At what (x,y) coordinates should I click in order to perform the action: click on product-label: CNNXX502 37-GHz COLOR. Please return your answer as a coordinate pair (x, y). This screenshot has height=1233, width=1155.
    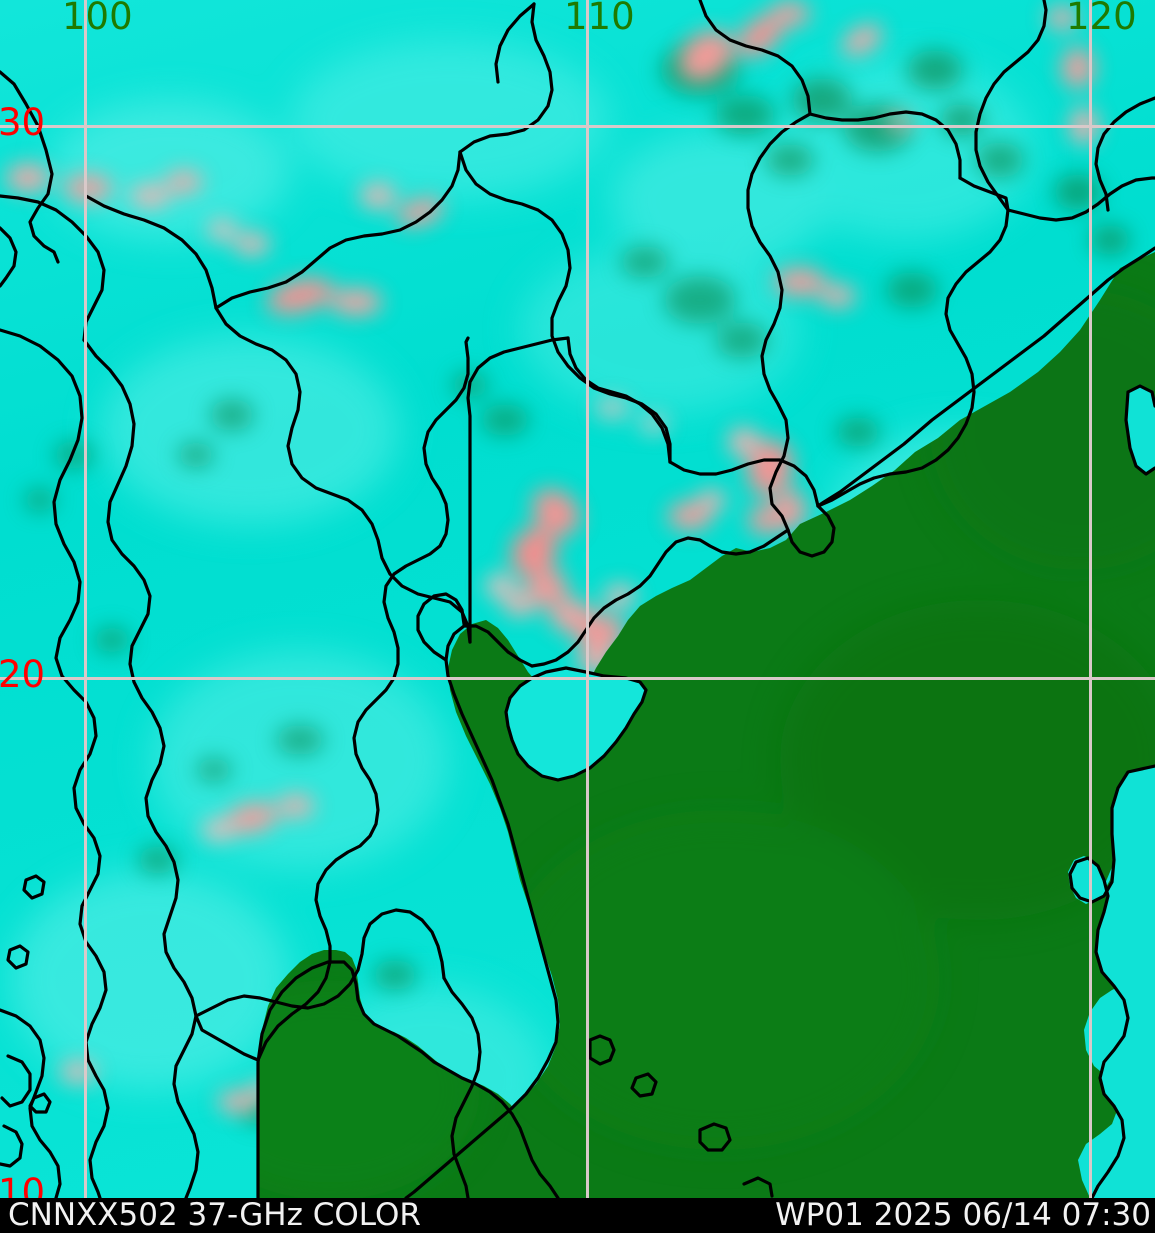
    Looking at the image, I should click on (214, 1215).